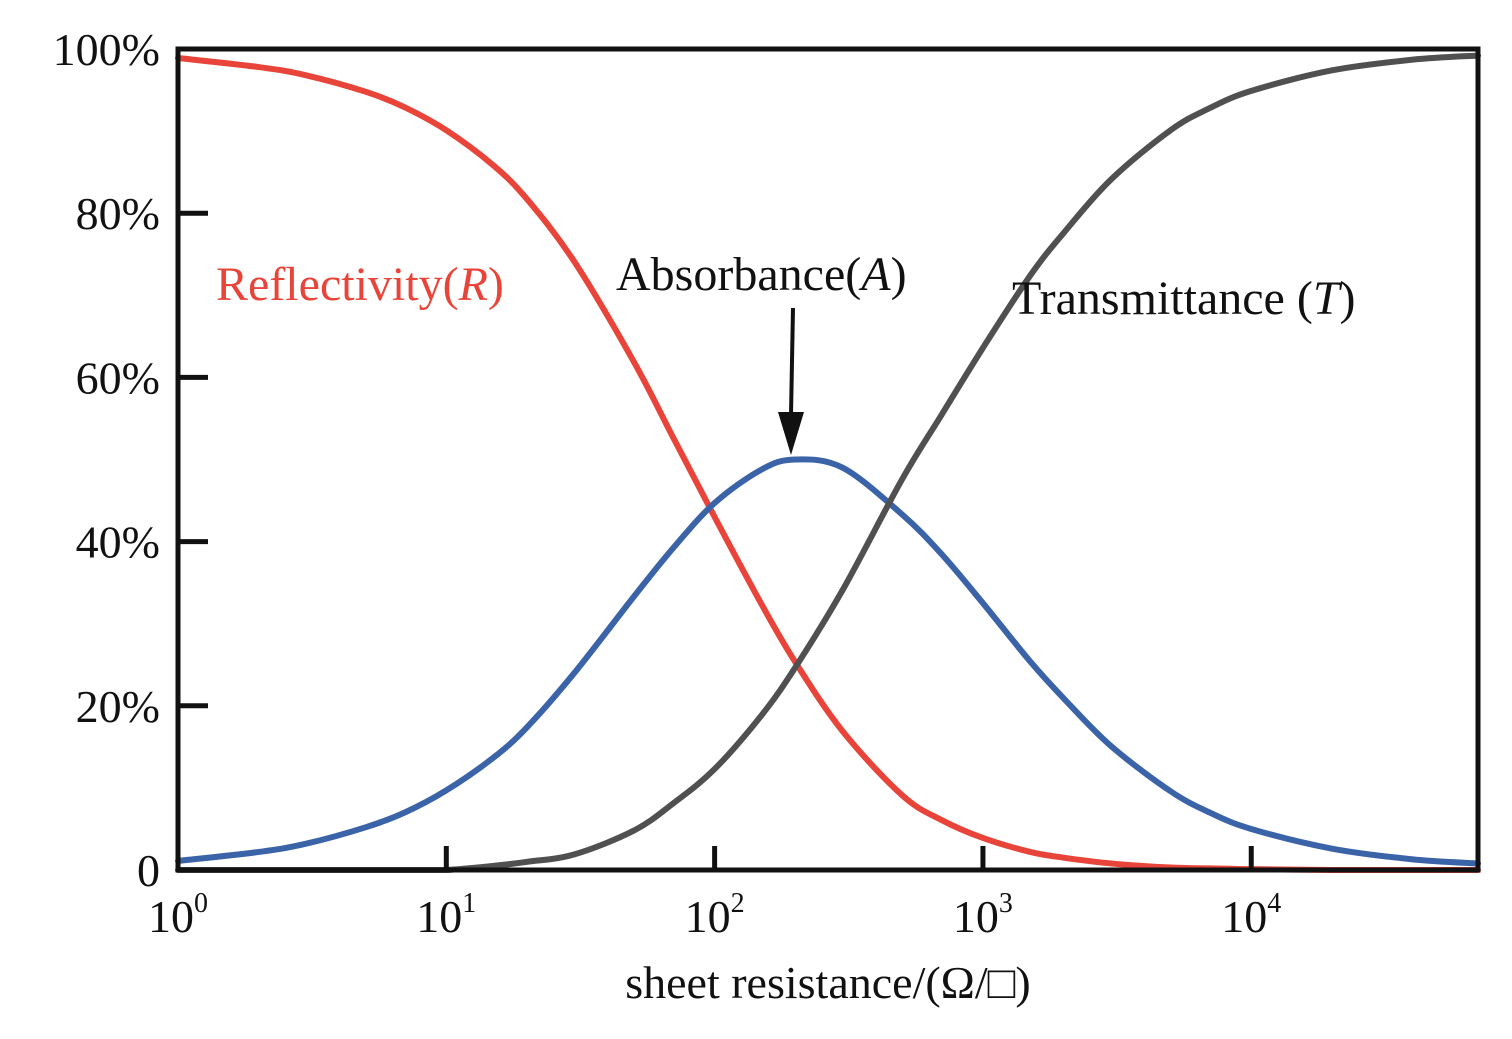  What do you see at coordinates (983, 915) in the screenshot?
I see `x-tick-label: 10³` at bounding box center [983, 915].